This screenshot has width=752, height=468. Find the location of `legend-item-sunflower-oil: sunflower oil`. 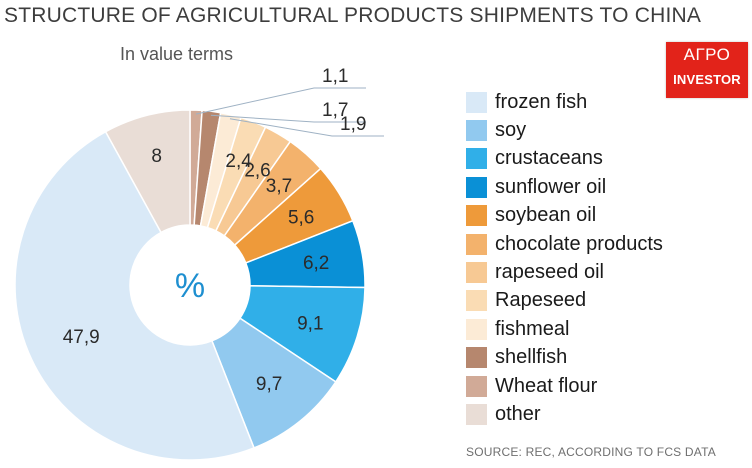

legend-item-sunflower-oil: sunflower oil is located at coordinates (564, 187).